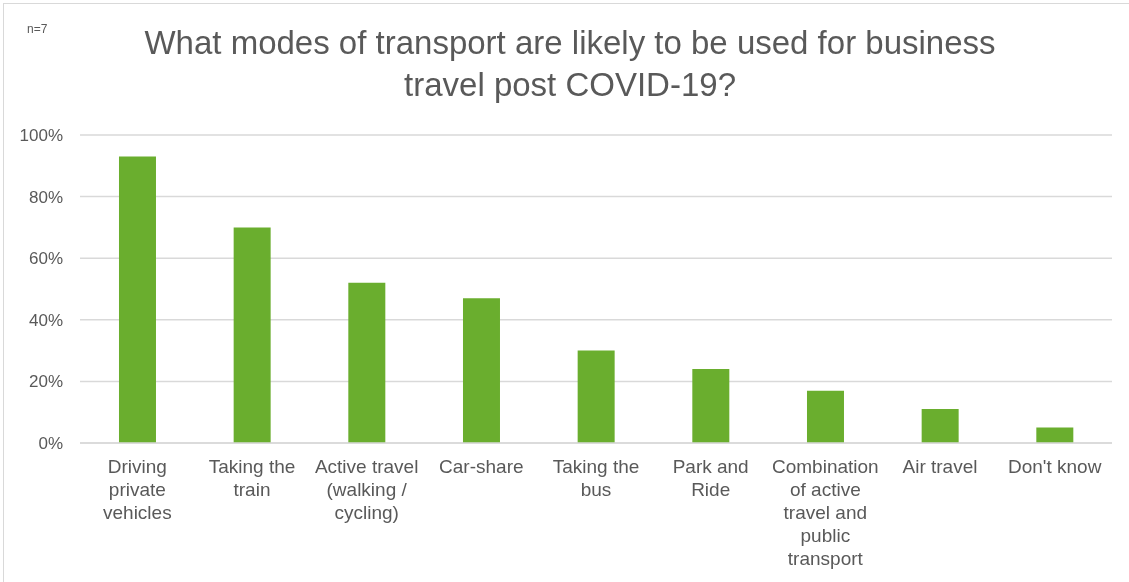 The image size is (1129, 582). Describe the element at coordinates (710, 477) in the screenshot. I see `x-tick-label: Park and Ride` at that location.